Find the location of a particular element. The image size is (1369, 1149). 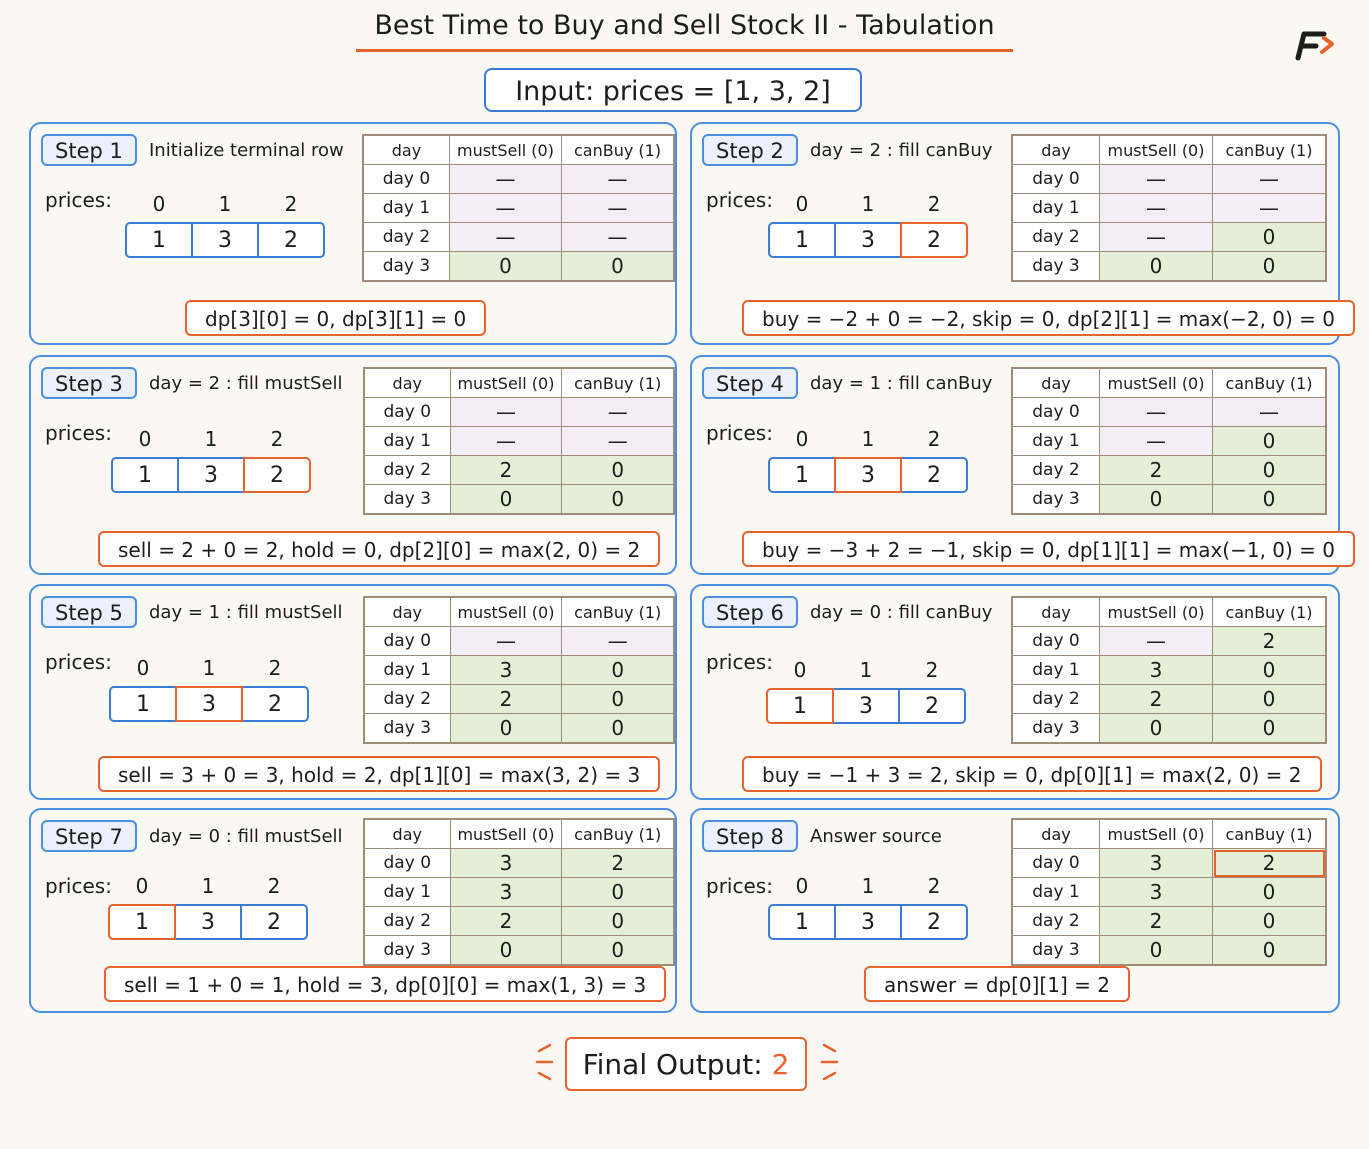

table-header: mustSell (0) is located at coordinates (505, 149).